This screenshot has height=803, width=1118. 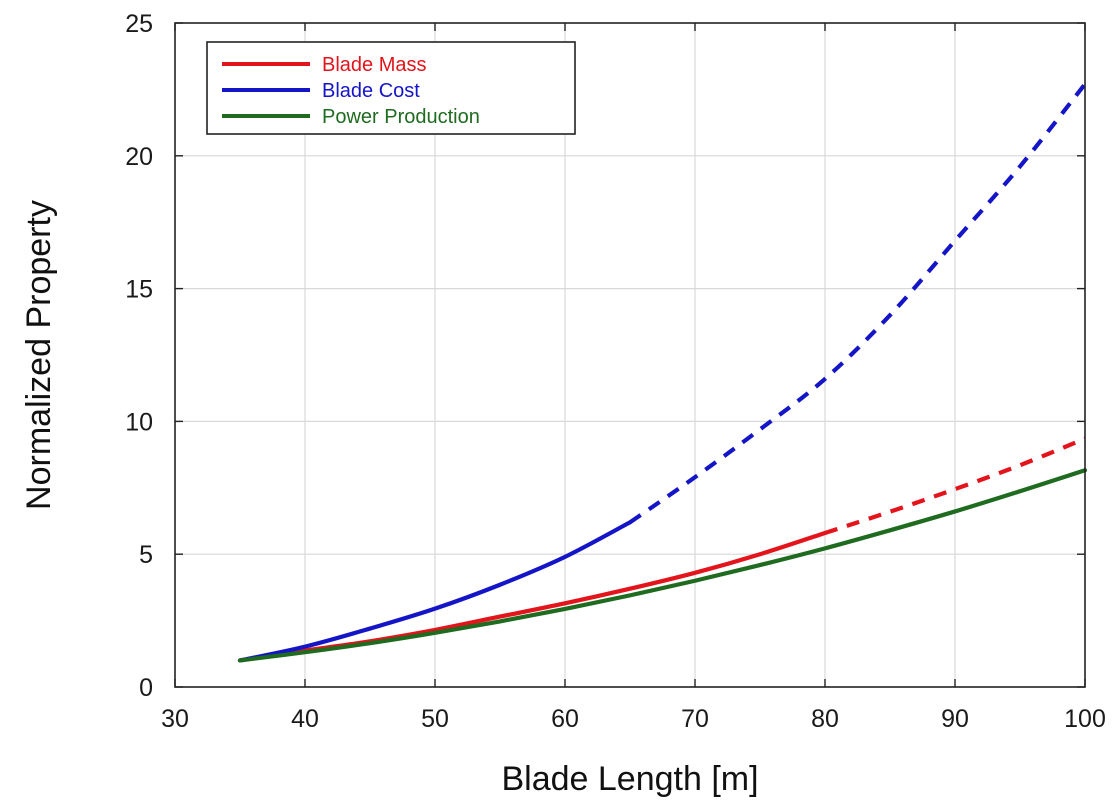 I want to click on legend-label-power-production: Power Production, so click(x=401, y=117).